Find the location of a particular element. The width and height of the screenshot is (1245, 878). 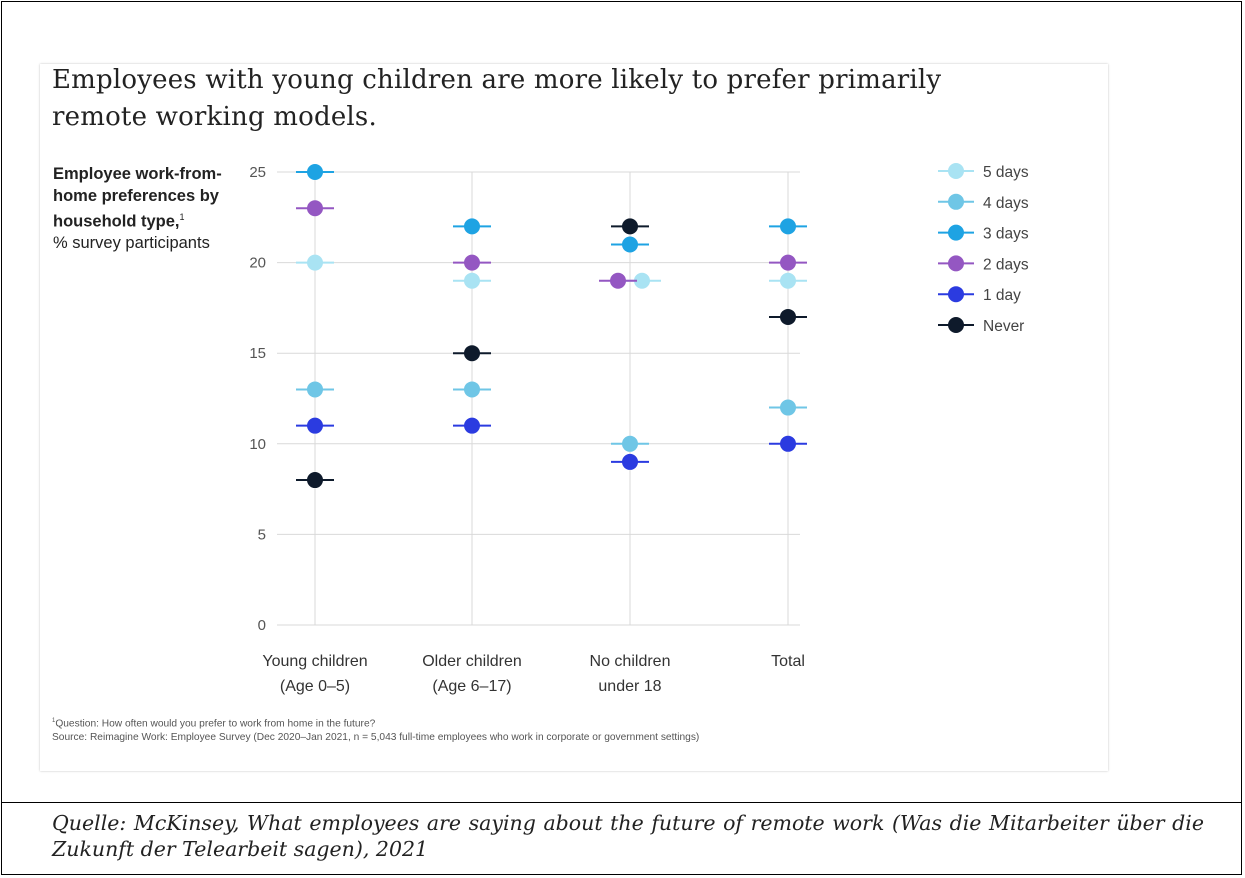

legend-label: 2 days is located at coordinates (1006, 264).